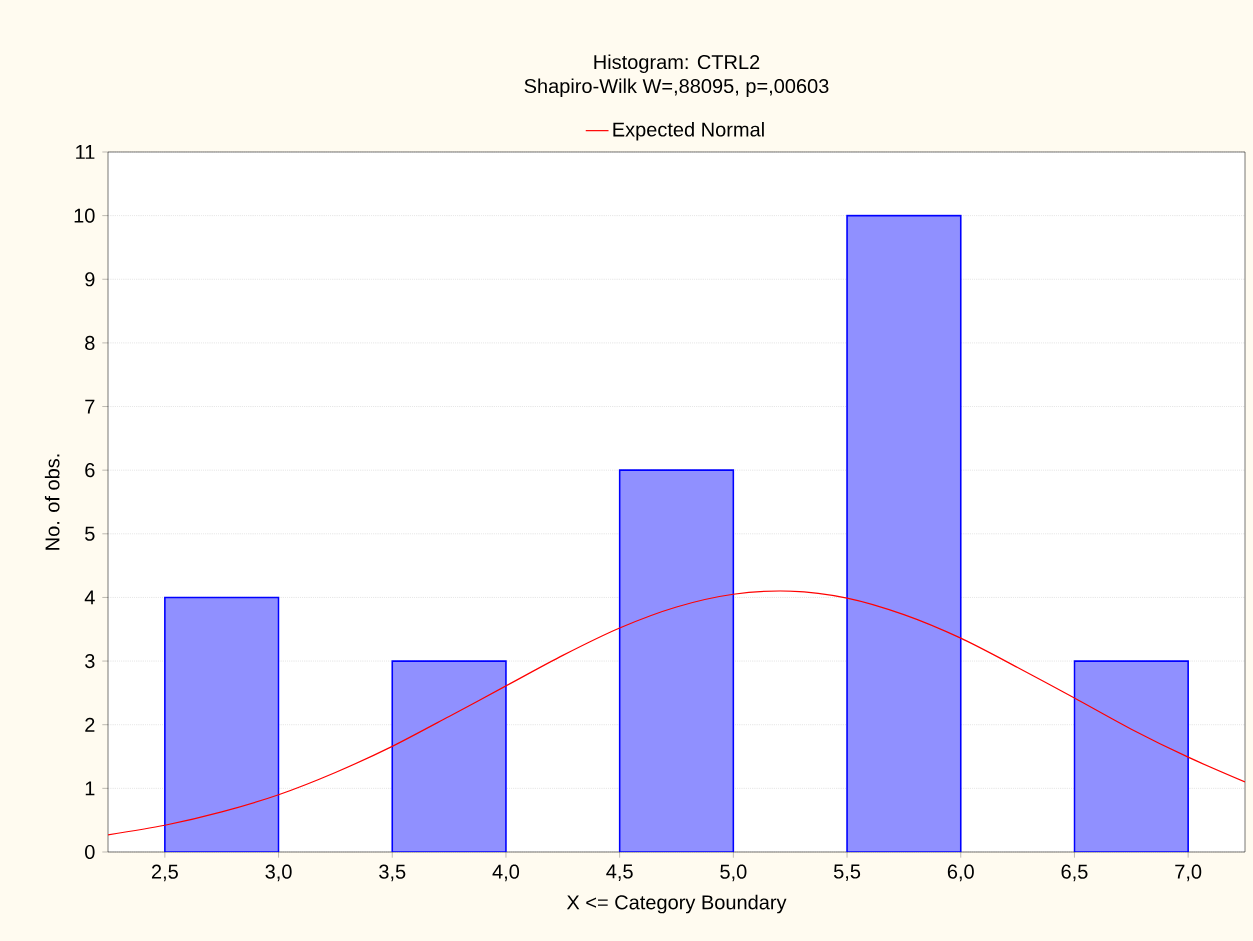 The width and height of the screenshot is (1253, 941). Describe the element at coordinates (619, 872) in the screenshot. I see `x-tick-label: 4,5` at that location.